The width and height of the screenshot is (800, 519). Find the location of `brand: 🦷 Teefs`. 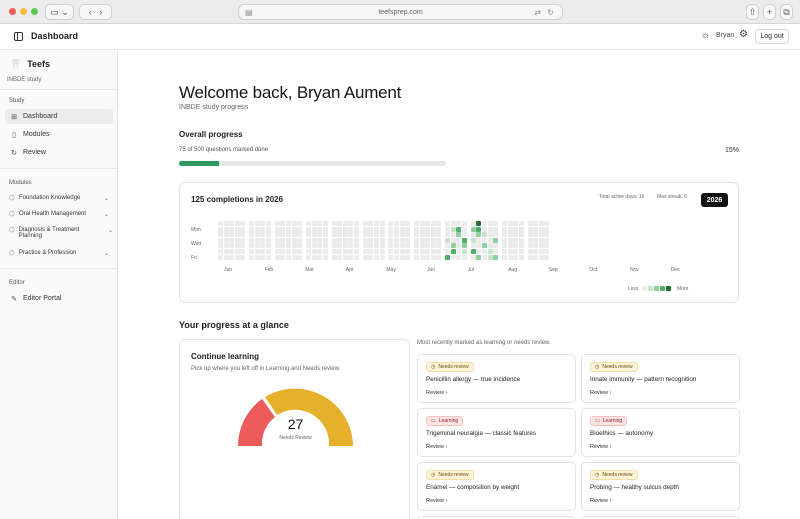

brand: 🦷 Teefs is located at coordinates (30, 64).